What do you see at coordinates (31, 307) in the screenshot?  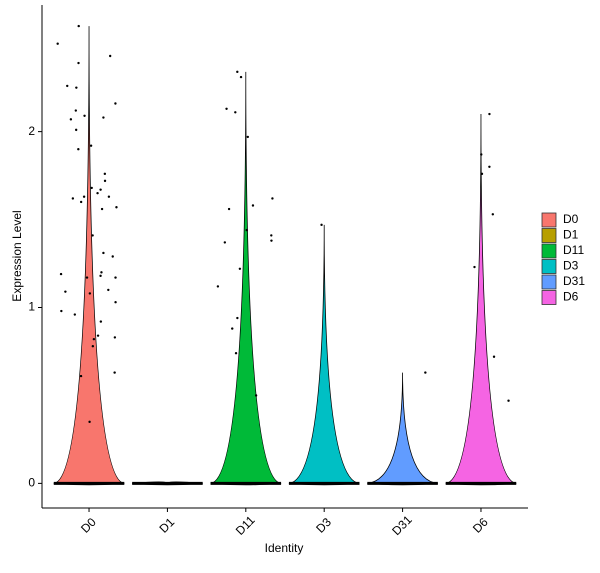 I see `y-tick-label: 1` at bounding box center [31, 307].